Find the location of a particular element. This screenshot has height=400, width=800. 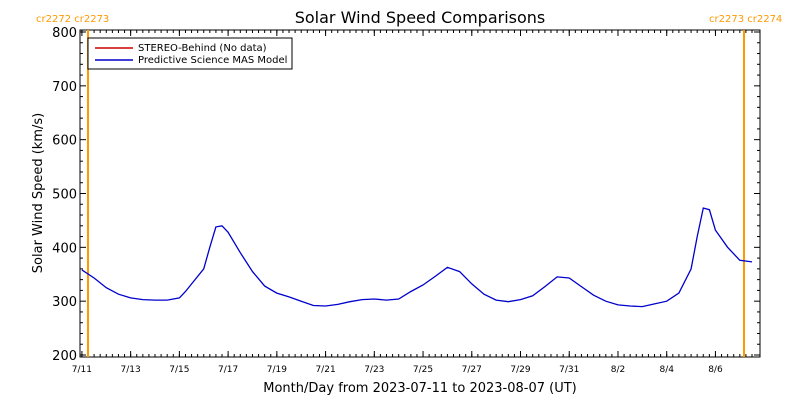

x-tick-label: 7/27 is located at coordinates (472, 370).